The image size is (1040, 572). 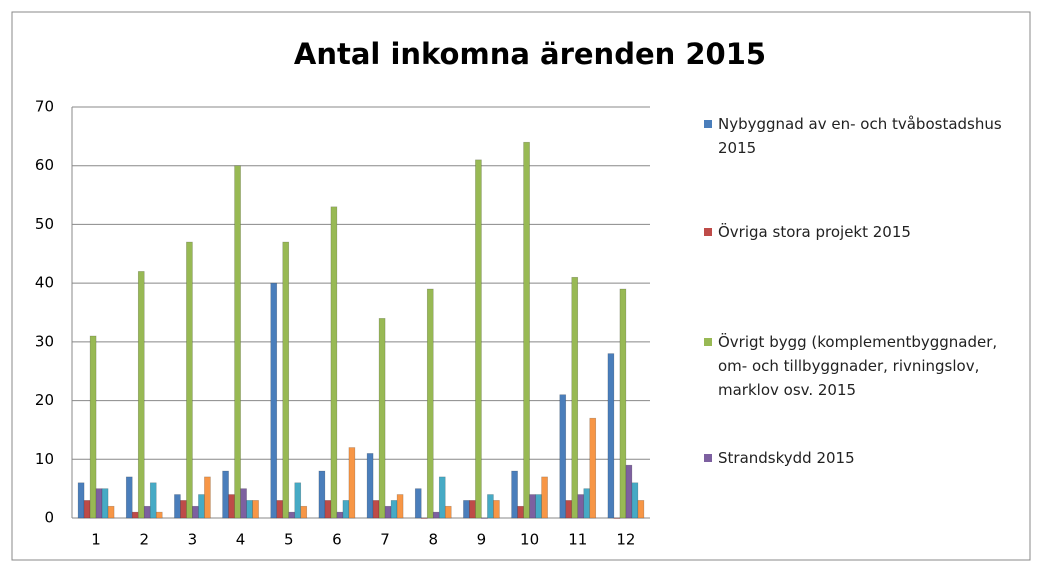 I want to click on y-tick-label: 70, so click(x=44, y=107).